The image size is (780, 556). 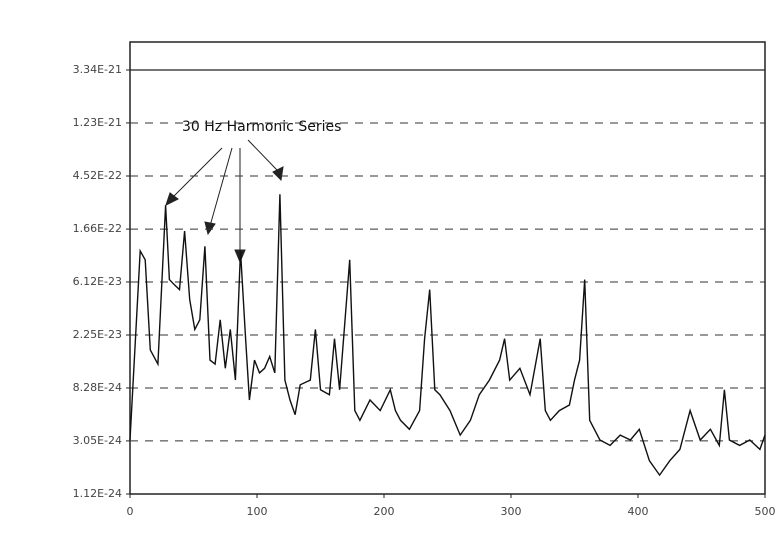 What do you see at coordinates (511, 511) in the screenshot?
I see `x-tick-label: 300` at bounding box center [511, 511].